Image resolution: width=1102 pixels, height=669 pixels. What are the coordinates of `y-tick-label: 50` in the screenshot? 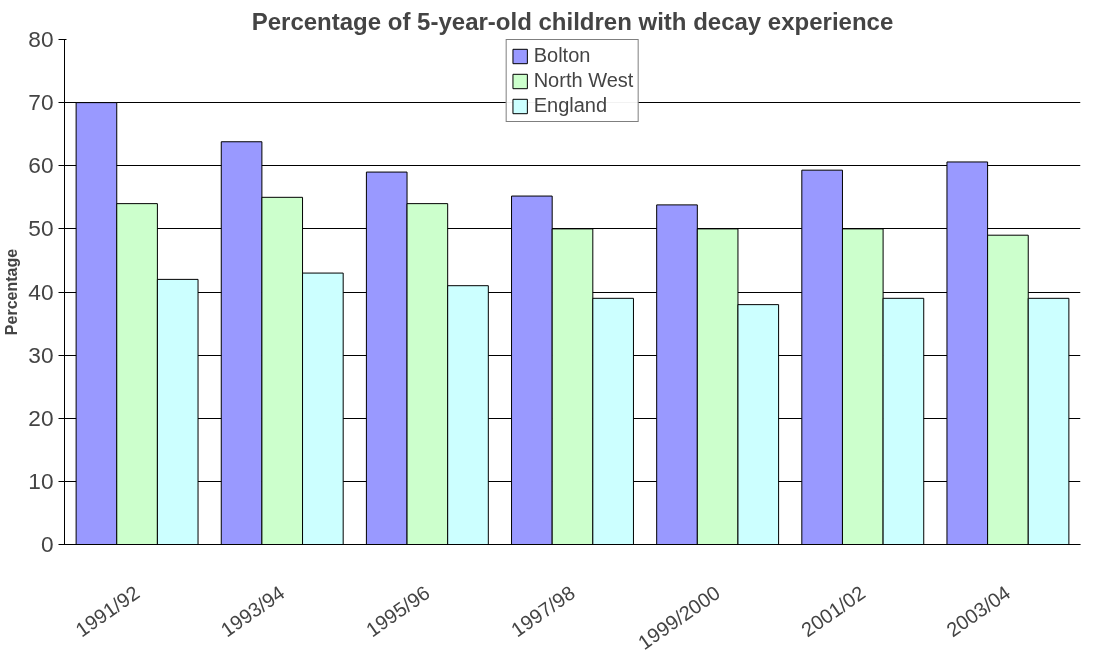 It's located at (41, 228).